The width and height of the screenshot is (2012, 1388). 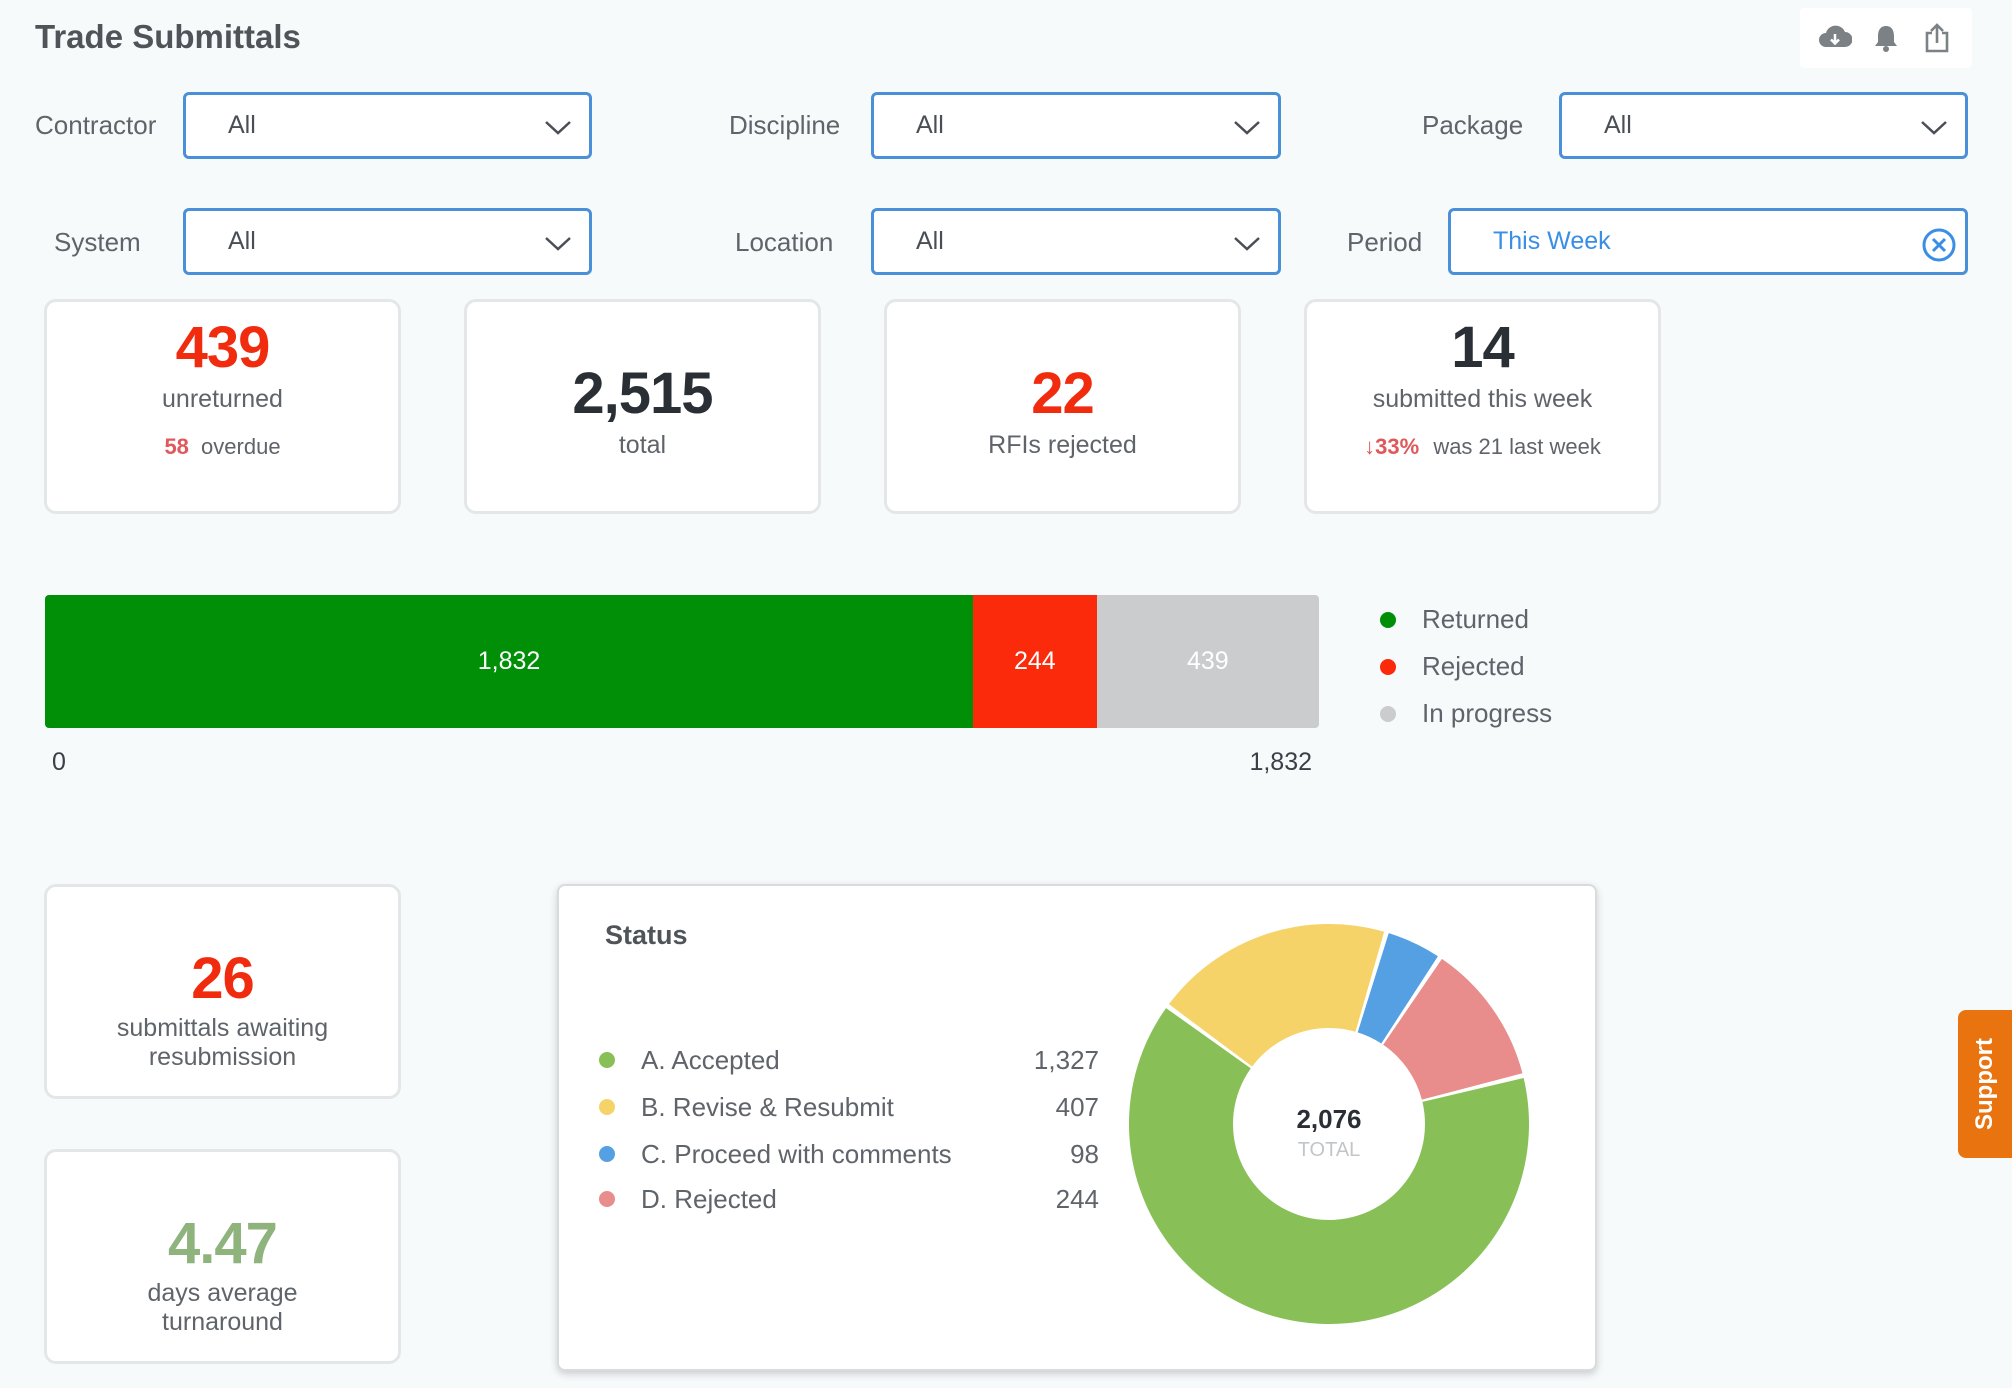 I want to click on contractor-select: All, so click(x=387, y=125).